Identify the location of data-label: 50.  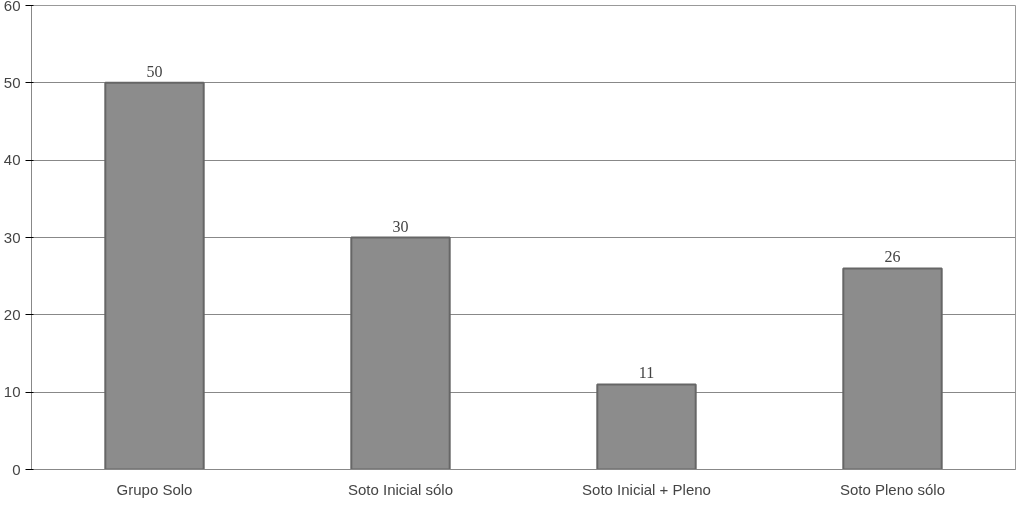
(154, 71).